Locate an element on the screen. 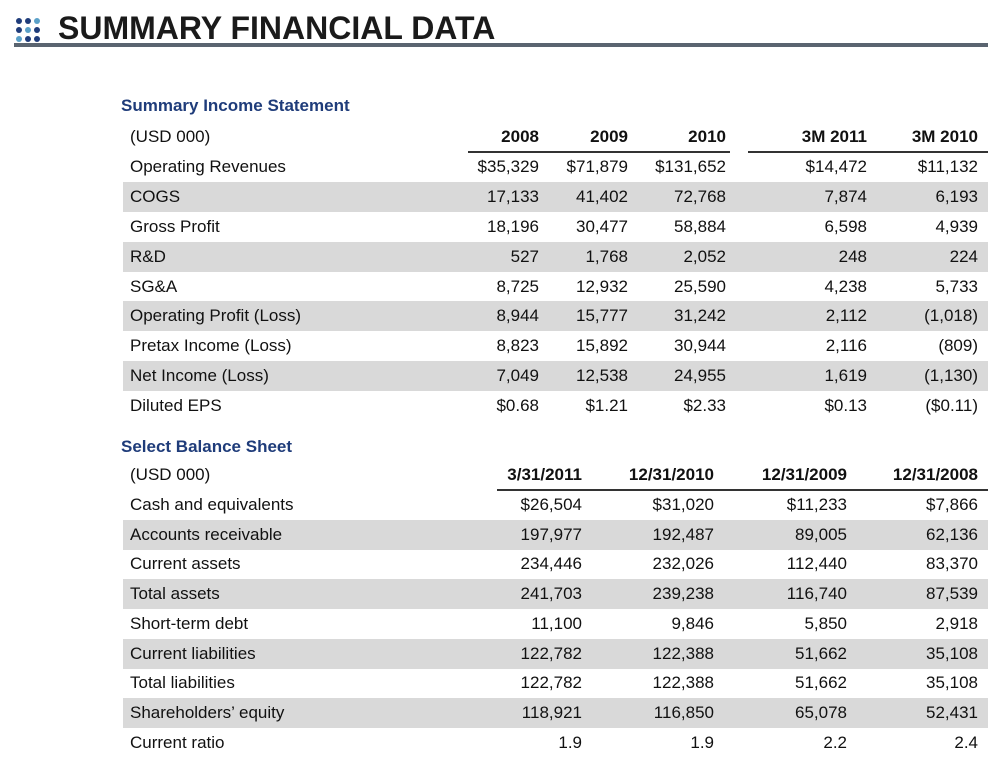 This screenshot has width=1008, height=761. cell-value: $71,879 is located at coordinates (597, 166).